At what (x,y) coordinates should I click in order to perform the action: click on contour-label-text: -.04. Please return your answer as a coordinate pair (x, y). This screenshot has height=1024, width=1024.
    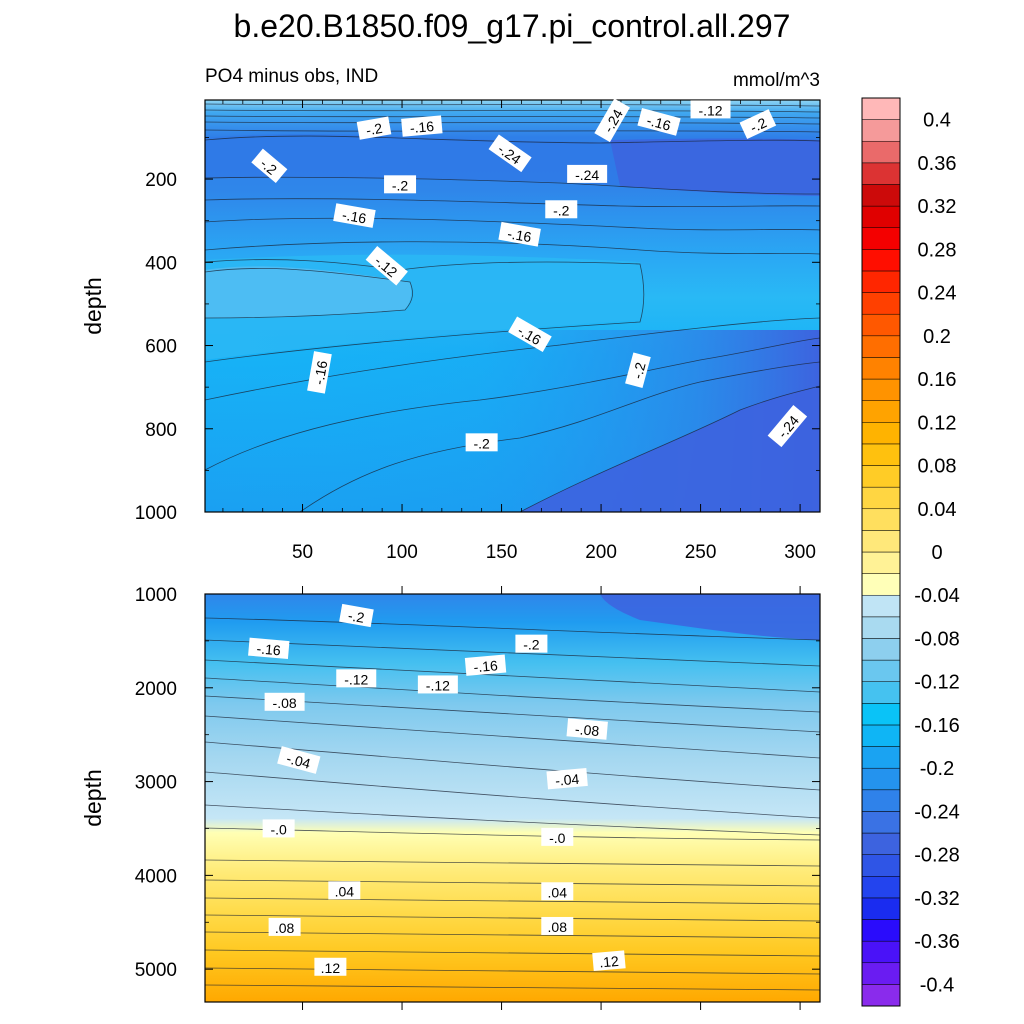
    Looking at the image, I should click on (299, 761).